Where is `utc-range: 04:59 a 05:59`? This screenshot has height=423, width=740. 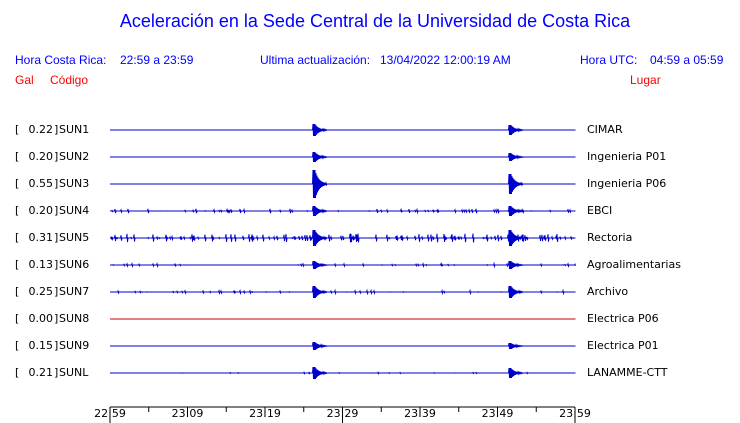 utc-range: 04:59 a 05:59 is located at coordinates (687, 60).